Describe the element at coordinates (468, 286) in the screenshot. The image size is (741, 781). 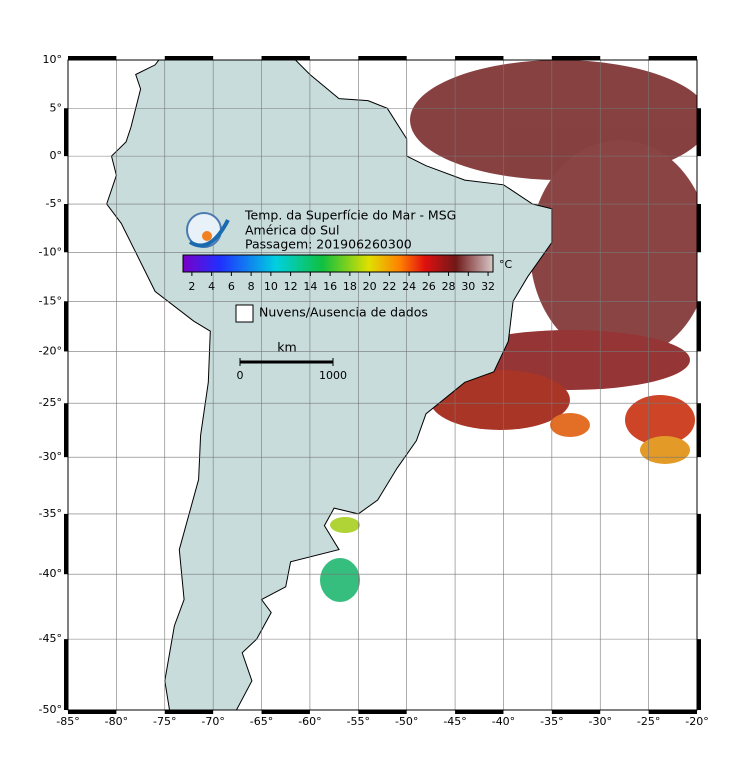
I see `colorbar-tick-label: 30` at that location.